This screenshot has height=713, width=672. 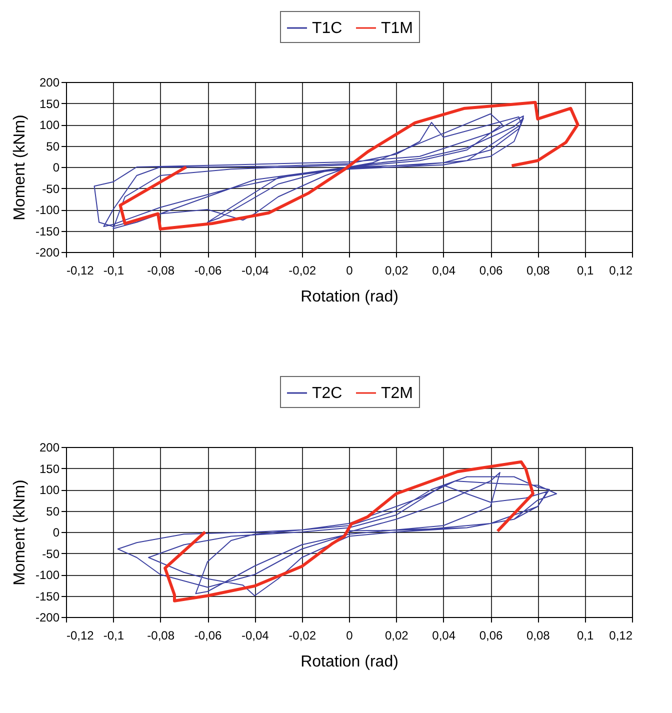 What do you see at coordinates (397, 28) in the screenshot?
I see `legend-label: T1M` at bounding box center [397, 28].